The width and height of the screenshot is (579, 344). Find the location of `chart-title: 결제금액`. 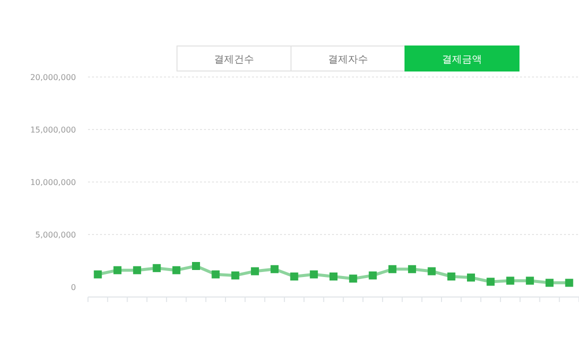

chart-title: 결제금액 is located at coordinates (462, 60).